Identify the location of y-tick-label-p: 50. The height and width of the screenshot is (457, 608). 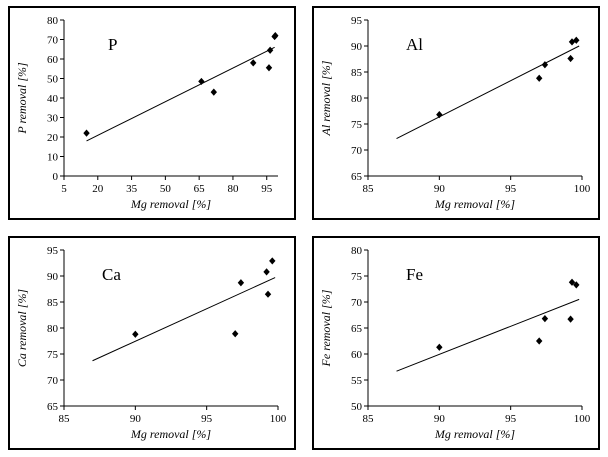
(53, 80).